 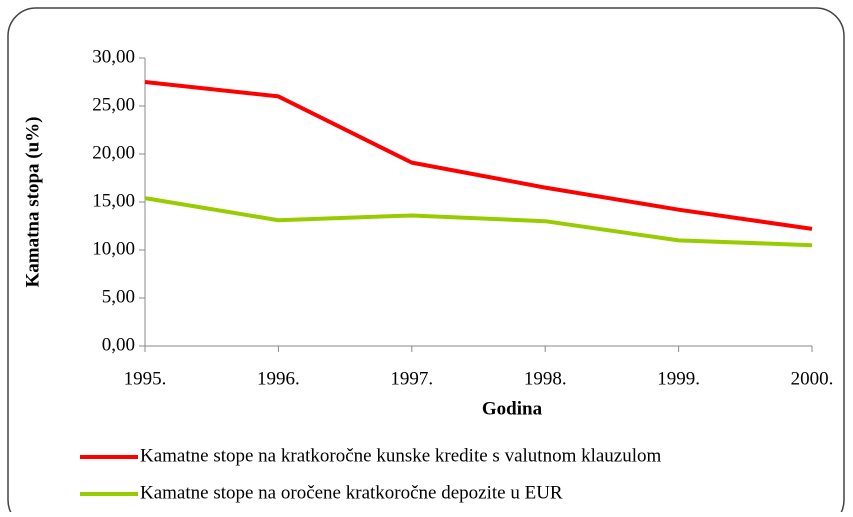 I want to click on x-tick-label: 1995., so click(x=145, y=378).